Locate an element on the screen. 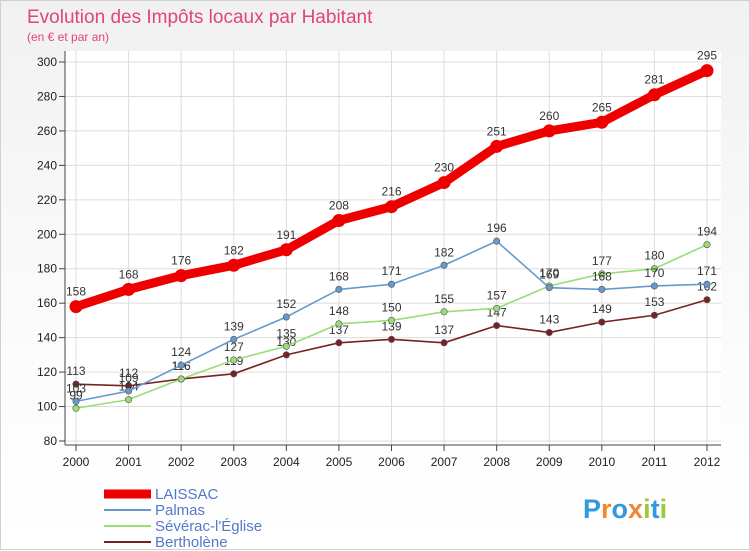  y-tick-label: 280 is located at coordinates (47, 96).